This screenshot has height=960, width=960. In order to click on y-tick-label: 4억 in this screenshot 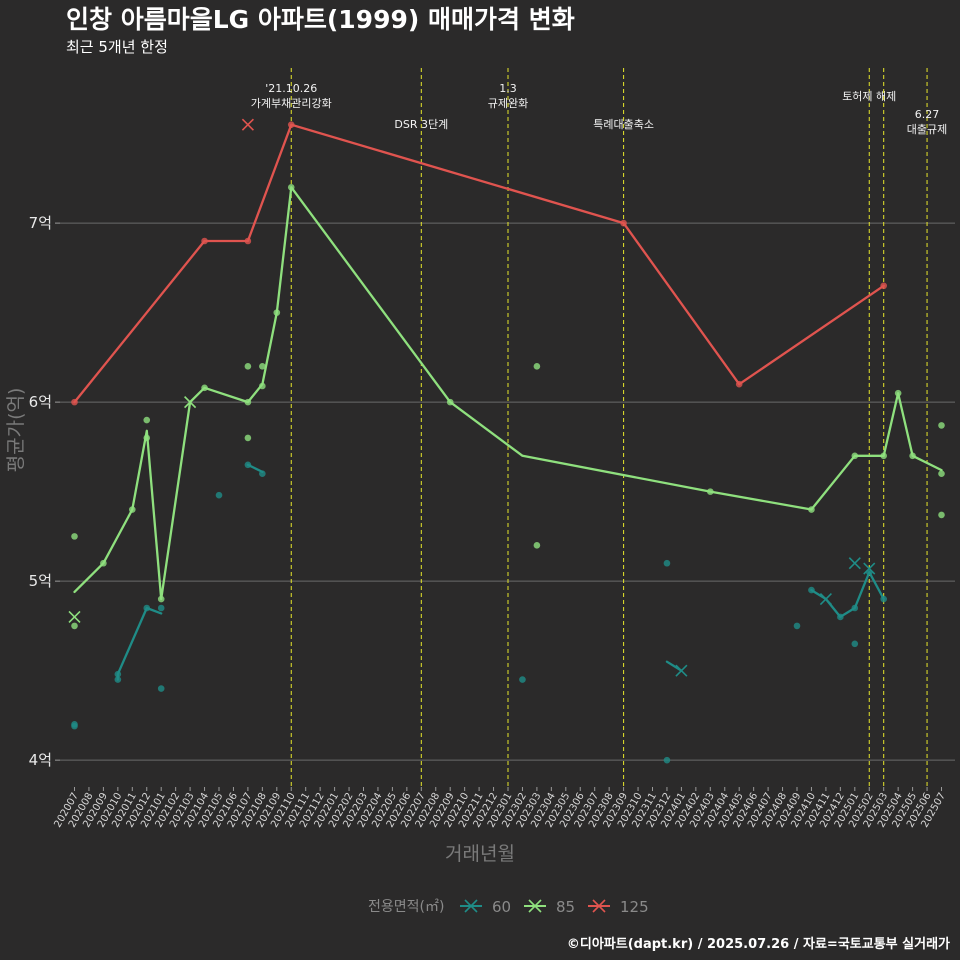, I will do `click(40, 760)`.